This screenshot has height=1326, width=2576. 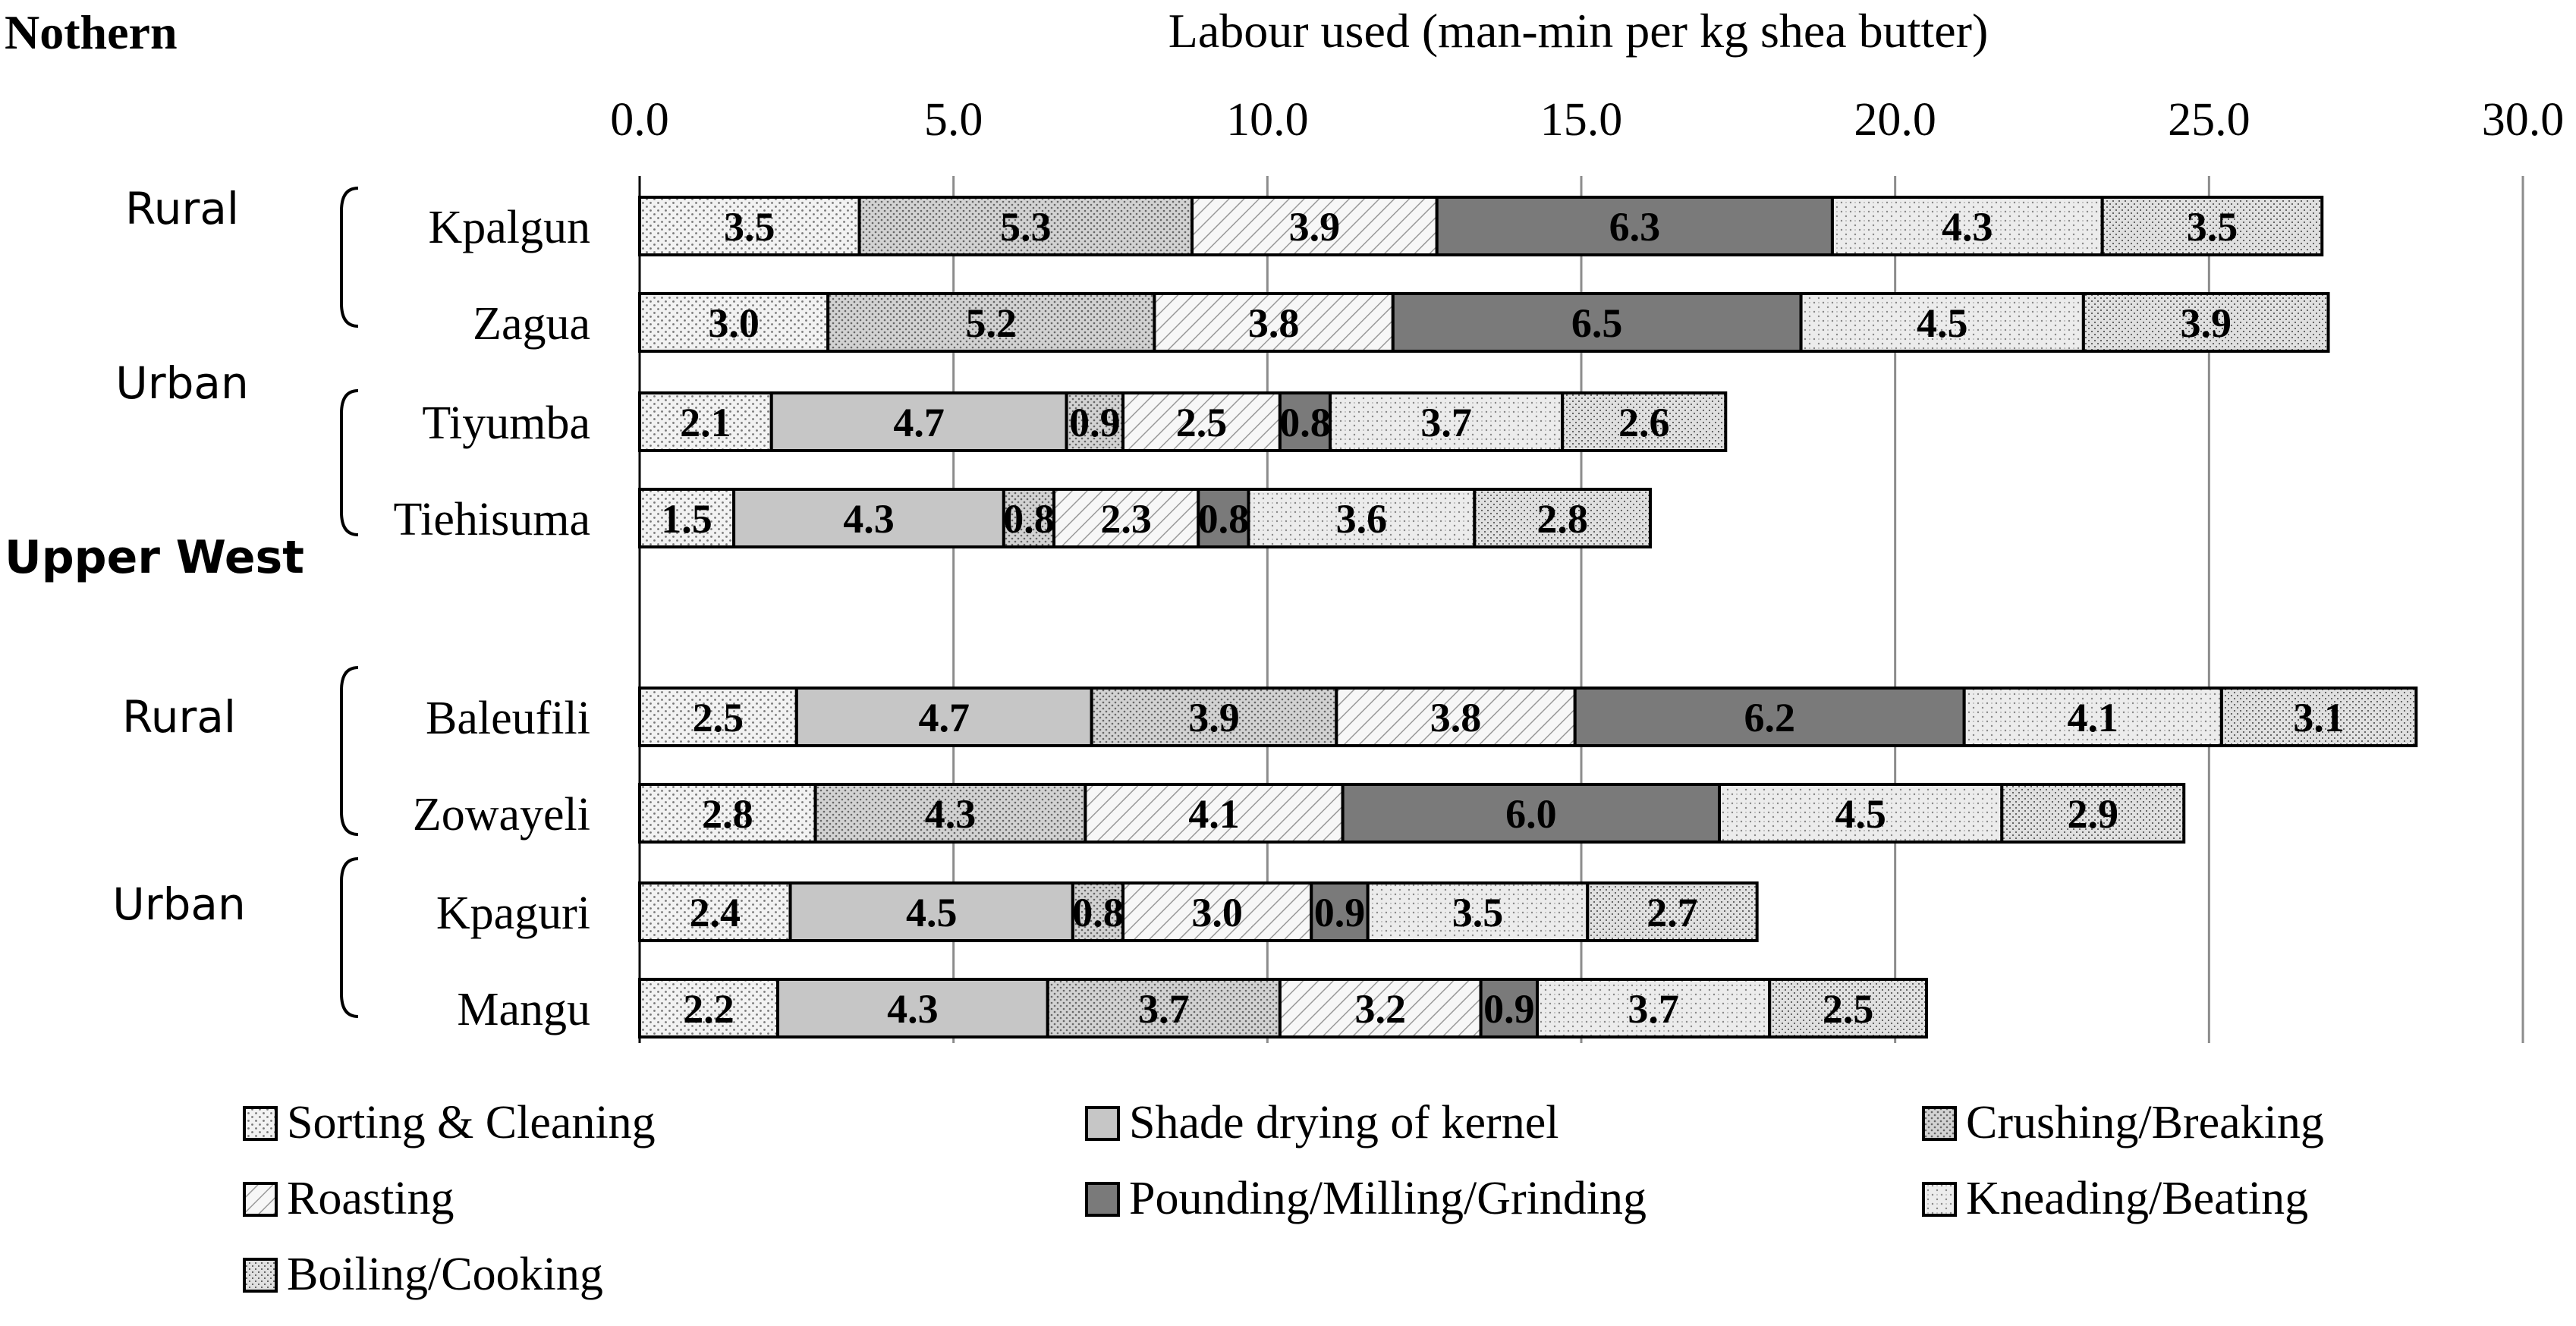 What do you see at coordinates (2523, 120) in the screenshot?
I see `x-tick-label: 30.0` at bounding box center [2523, 120].